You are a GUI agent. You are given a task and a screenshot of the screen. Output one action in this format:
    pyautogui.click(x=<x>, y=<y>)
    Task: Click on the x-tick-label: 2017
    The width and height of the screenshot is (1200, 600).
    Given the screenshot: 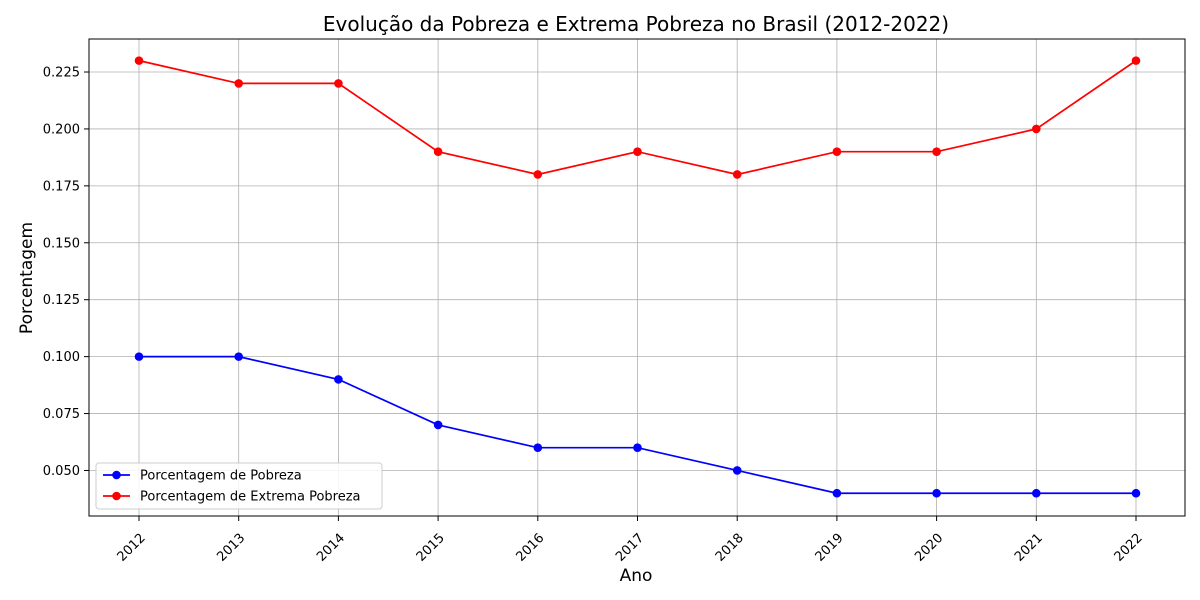 What is the action you would take?
    pyautogui.click(x=630, y=548)
    